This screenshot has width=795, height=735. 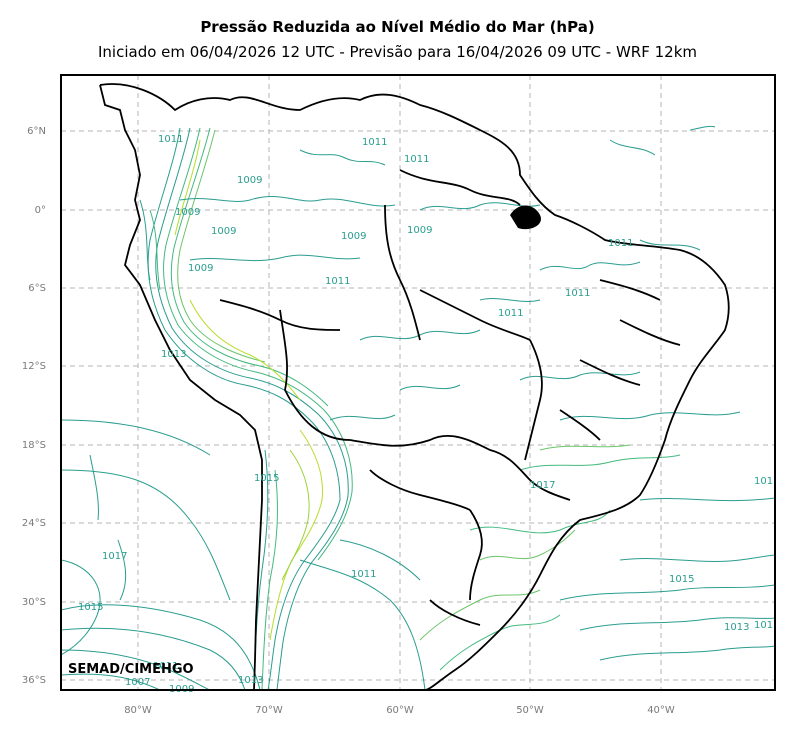 I want to click on lon-tick: 80°W, so click(x=138, y=710).